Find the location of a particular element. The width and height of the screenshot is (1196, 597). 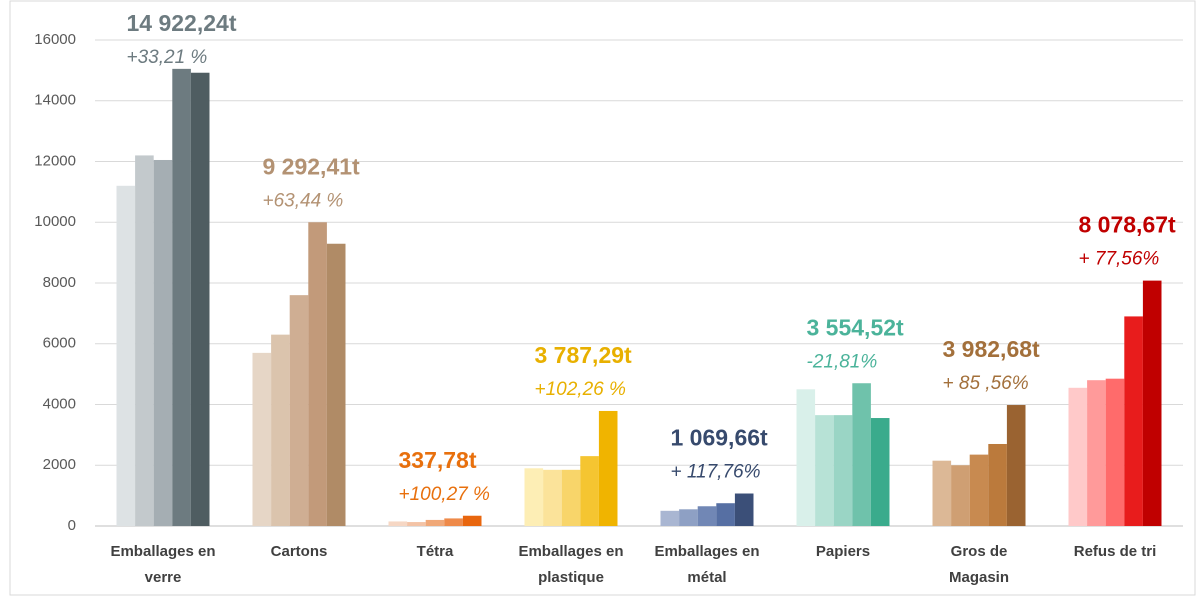

x-tick-line: métal is located at coordinates (706, 577).